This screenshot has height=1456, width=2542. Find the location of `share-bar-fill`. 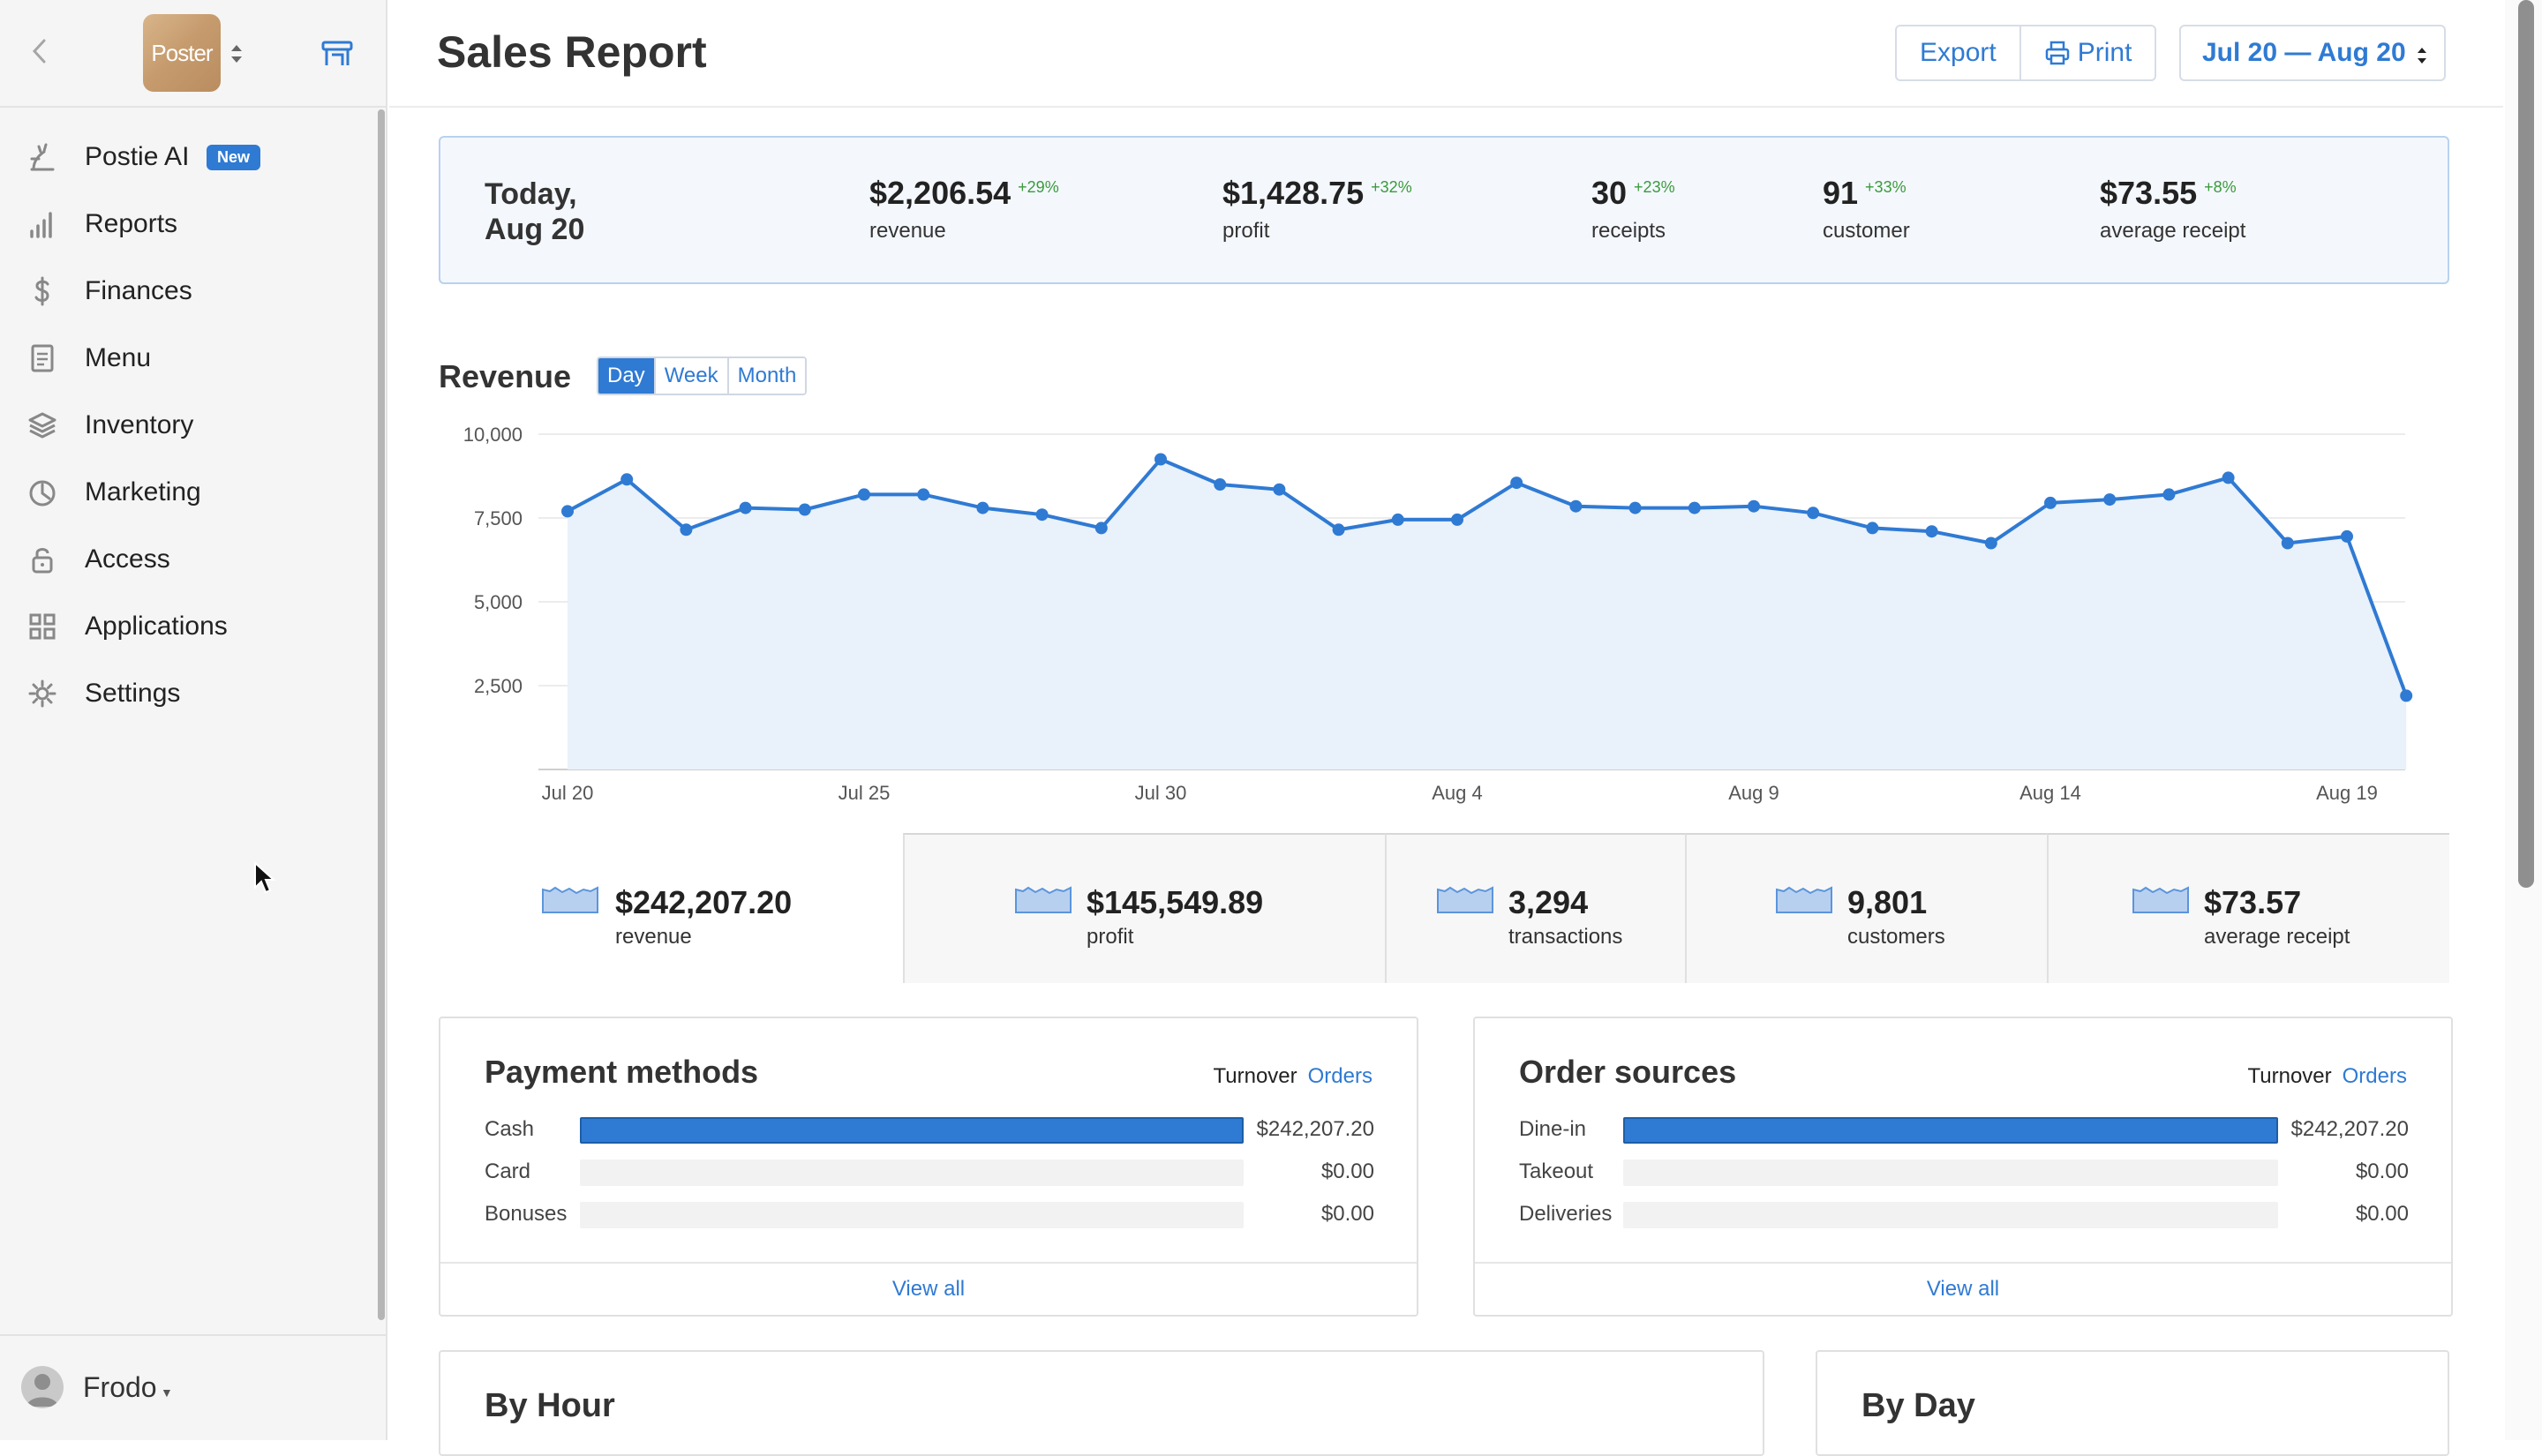

share-bar-fill is located at coordinates (912, 1130).